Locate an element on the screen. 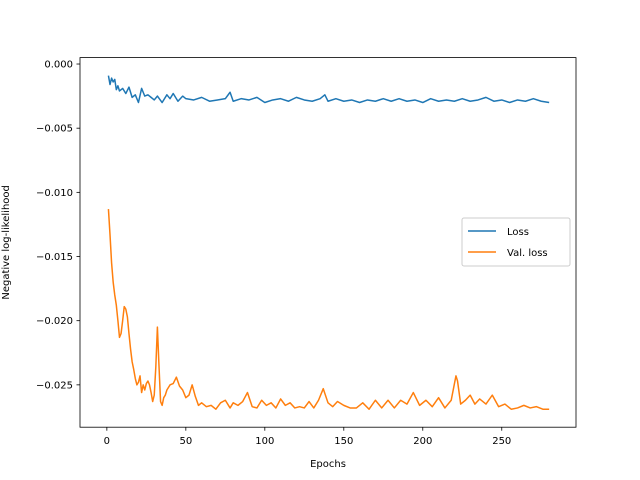 The height and width of the screenshot is (480, 640). x-tick-label: 50 is located at coordinates (185, 441).